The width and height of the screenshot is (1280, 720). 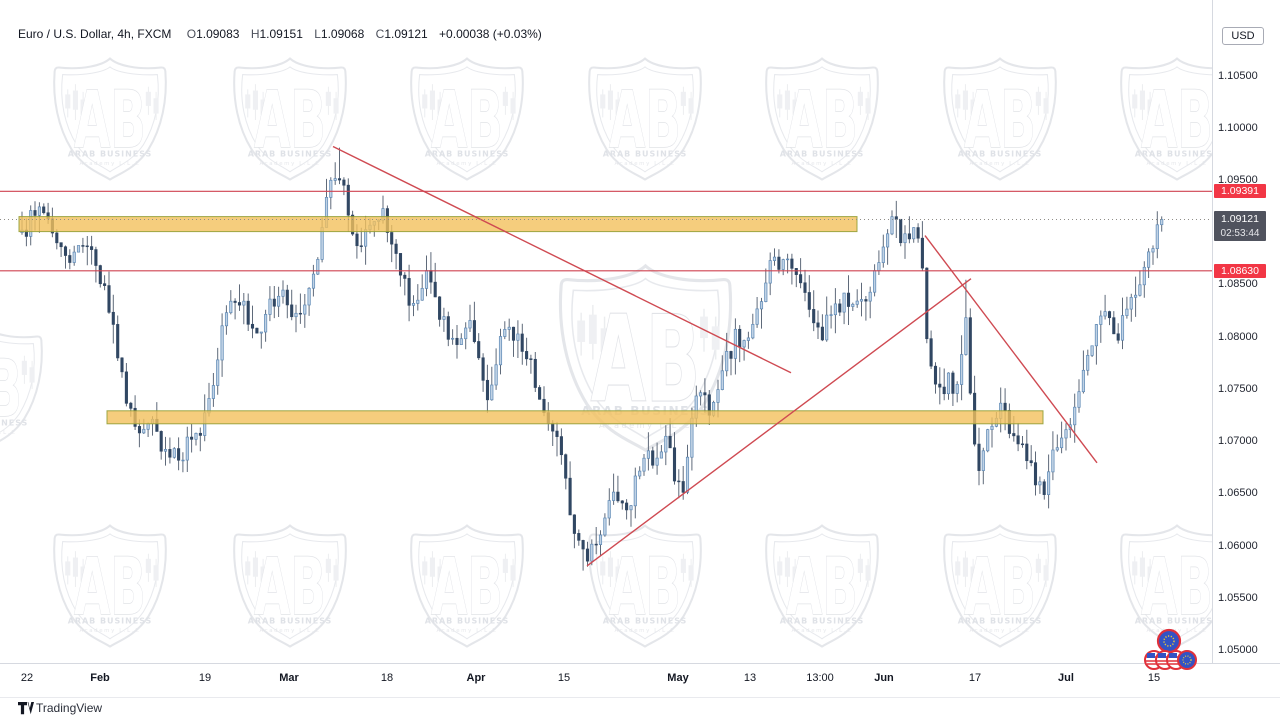 I want to click on open-label: O, so click(x=191, y=34).